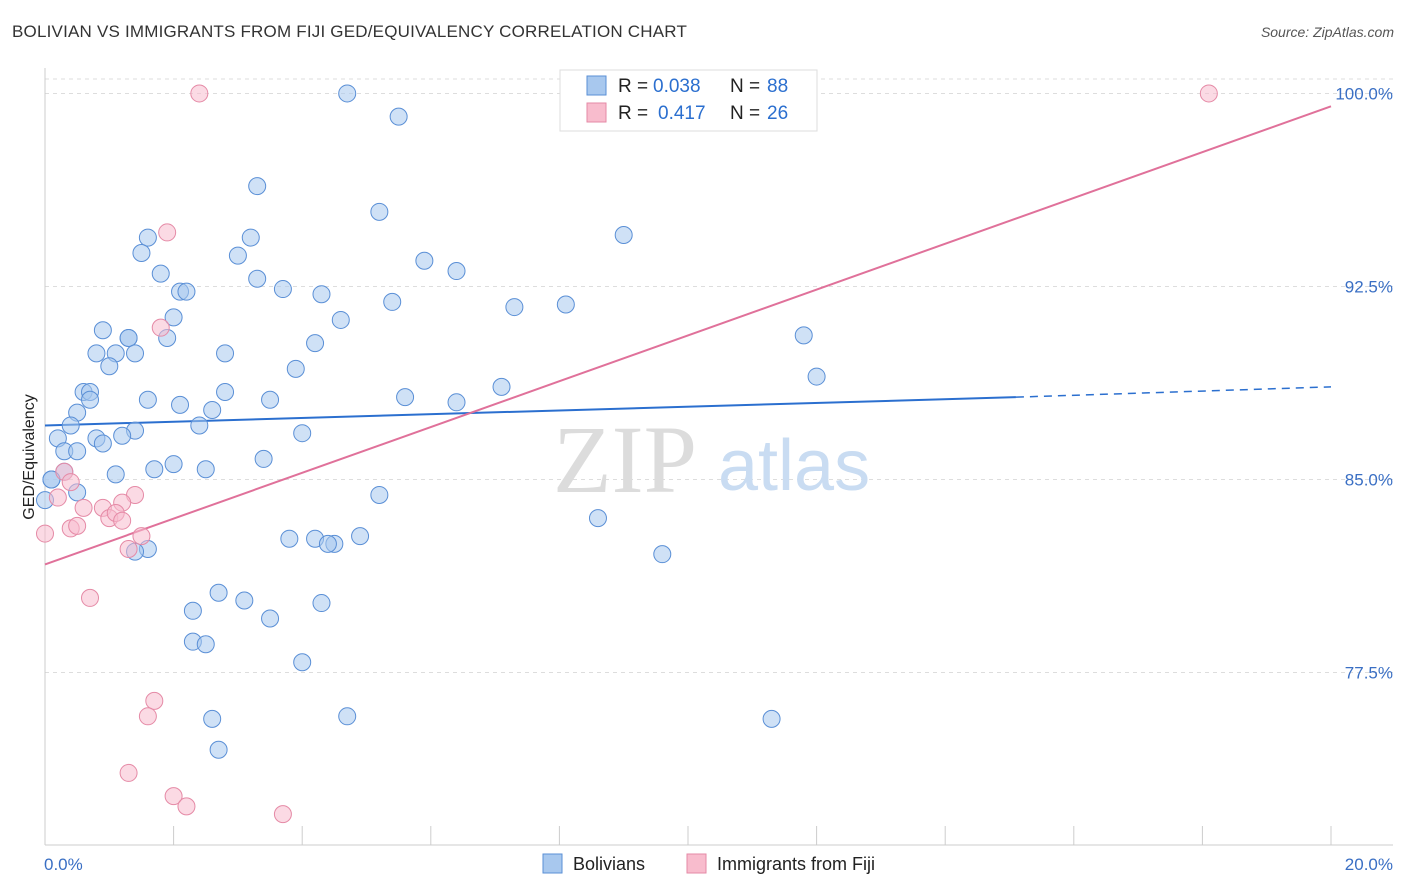 The image size is (1406, 892). Describe the element at coordinates (777, 113) in the screenshot. I see `legend-n-value-2: 26` at that location.